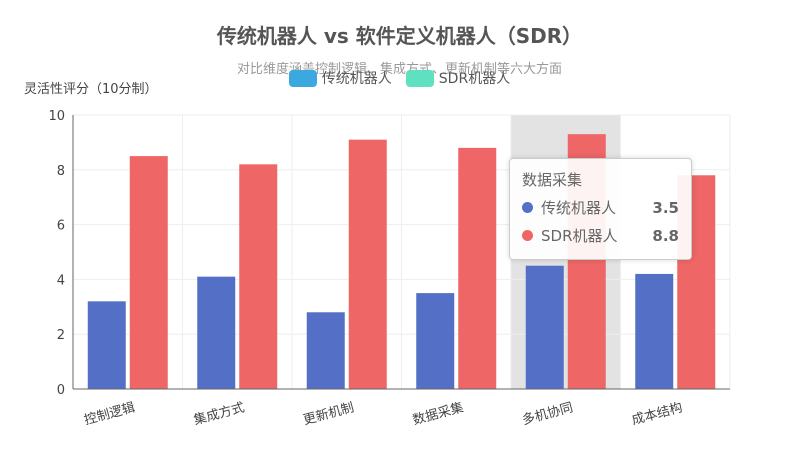  What do you see at coordinates (356, 79) in the screenshot?
I see `legend-label: 传统机器人` at bounding box center [356, 79].